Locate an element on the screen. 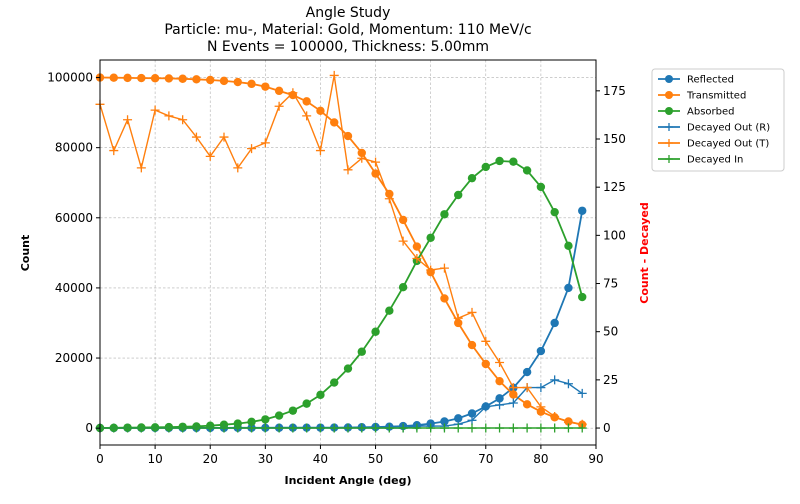 This screenshot has width=800, height=504. legend-item-reflected: Reflected is located at coordinates (696, 80).